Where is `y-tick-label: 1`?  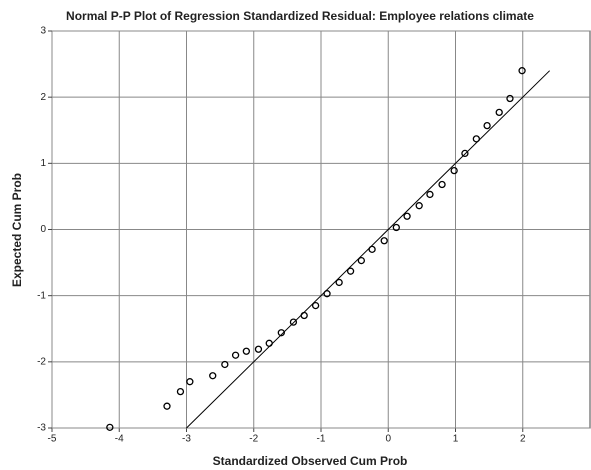
y-tick-label: 1 is located at coordinates (43, 163).